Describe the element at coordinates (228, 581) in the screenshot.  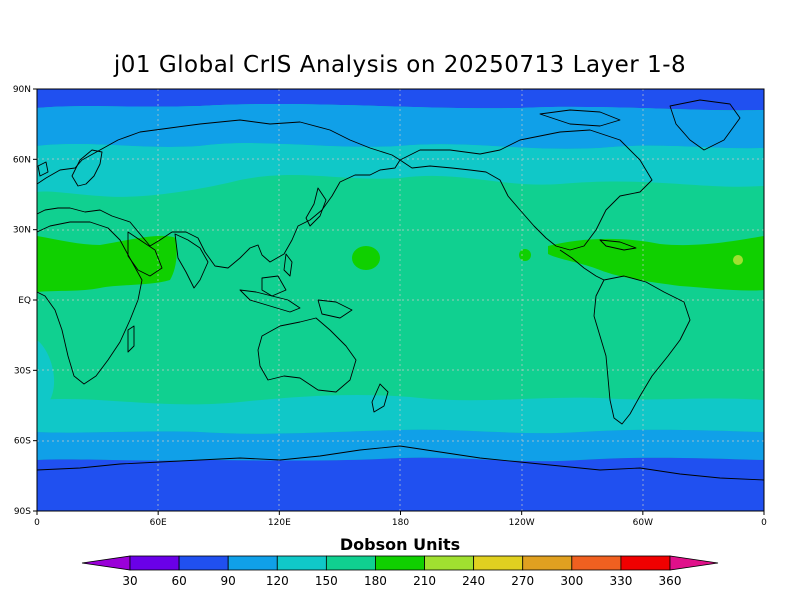
I see `colorbar-tick-label: 90` at that location.